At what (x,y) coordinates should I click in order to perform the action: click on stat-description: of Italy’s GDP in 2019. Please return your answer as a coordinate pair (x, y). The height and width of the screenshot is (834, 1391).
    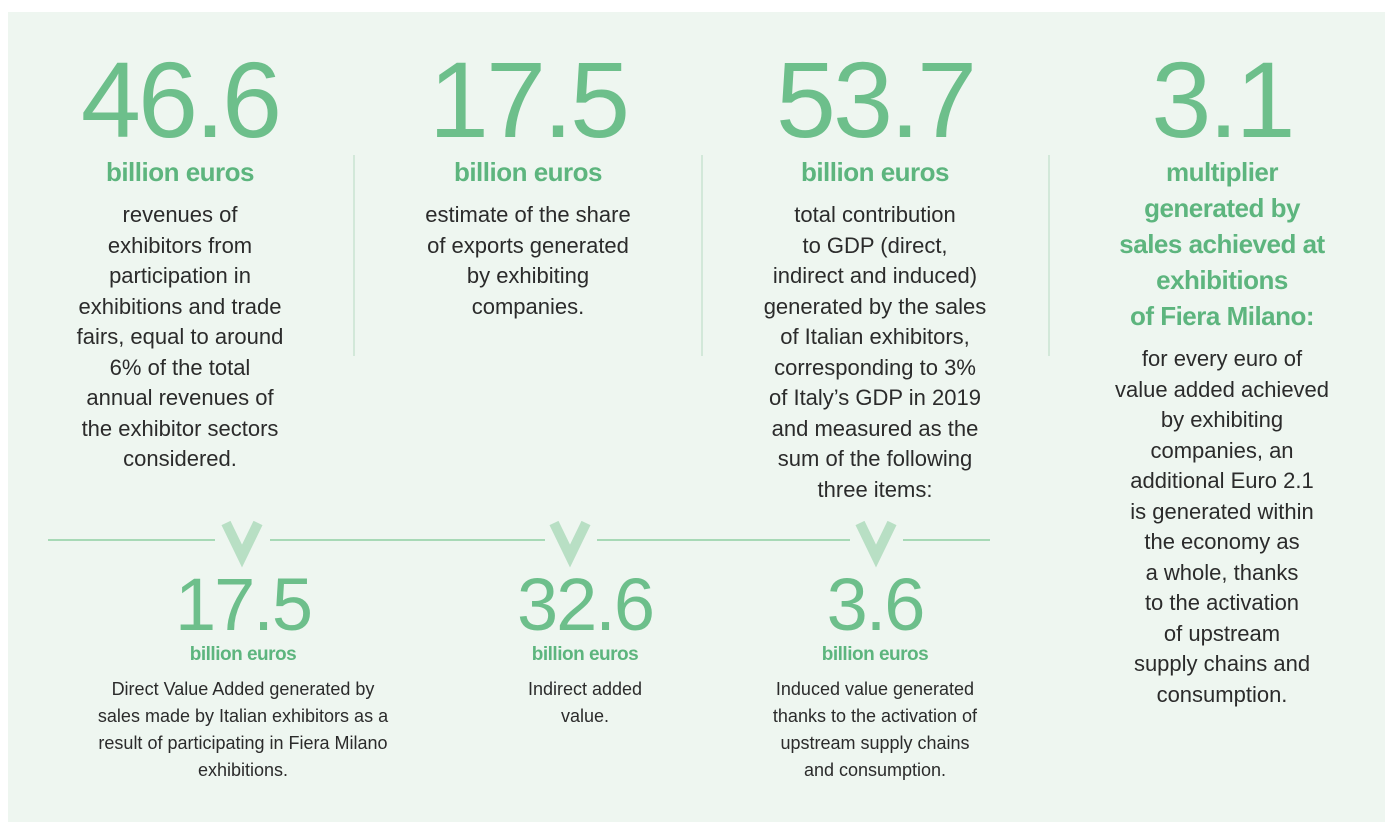
    Looking at the image, I should click on (875, 397).